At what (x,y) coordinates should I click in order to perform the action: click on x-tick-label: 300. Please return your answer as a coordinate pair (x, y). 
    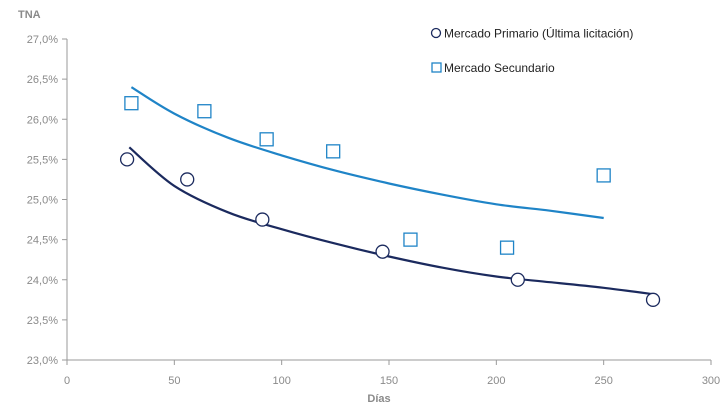
    Looking at the image, I should click on (711, 381).